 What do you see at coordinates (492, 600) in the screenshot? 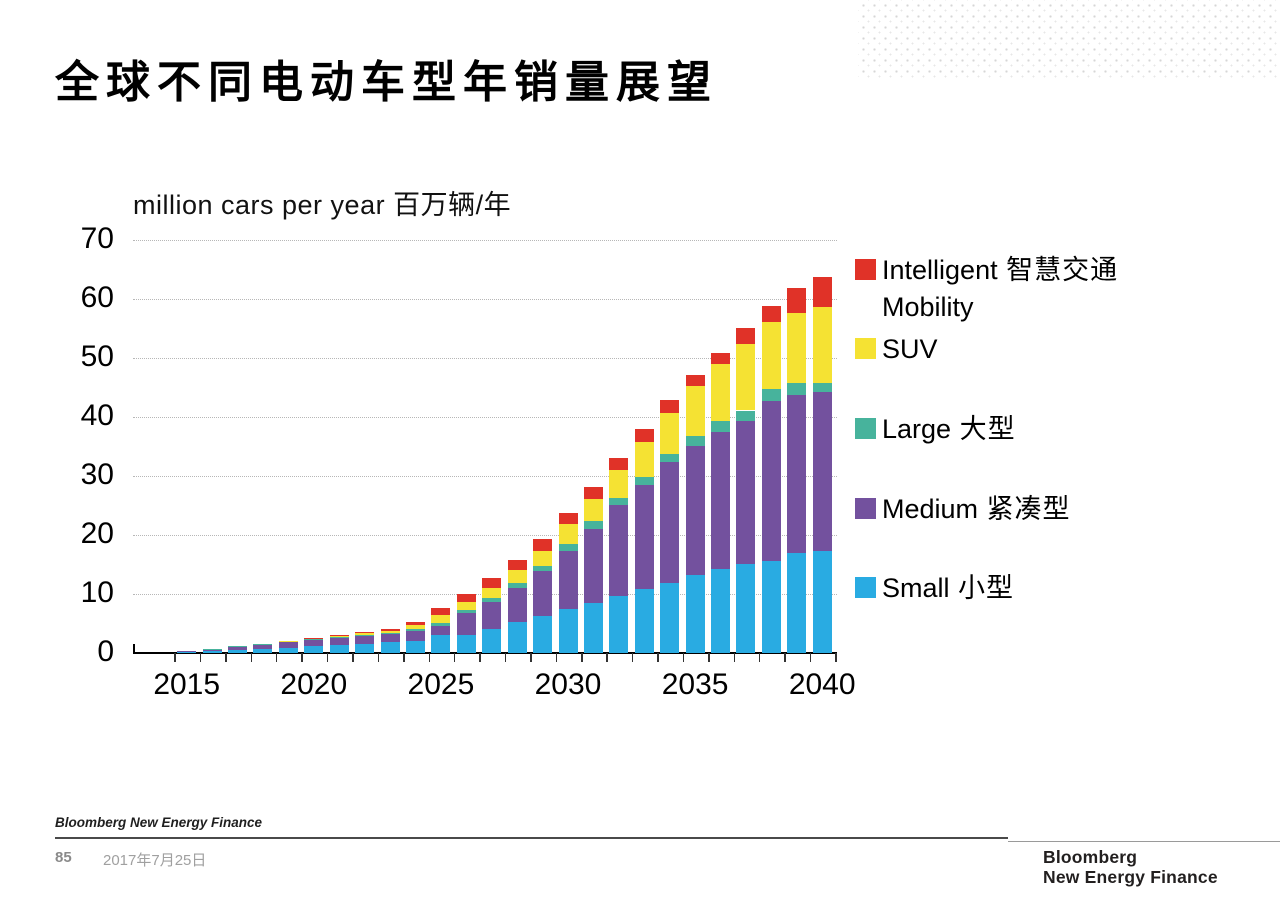
I see `bar-2027-large` at bounding box center [492, 600].